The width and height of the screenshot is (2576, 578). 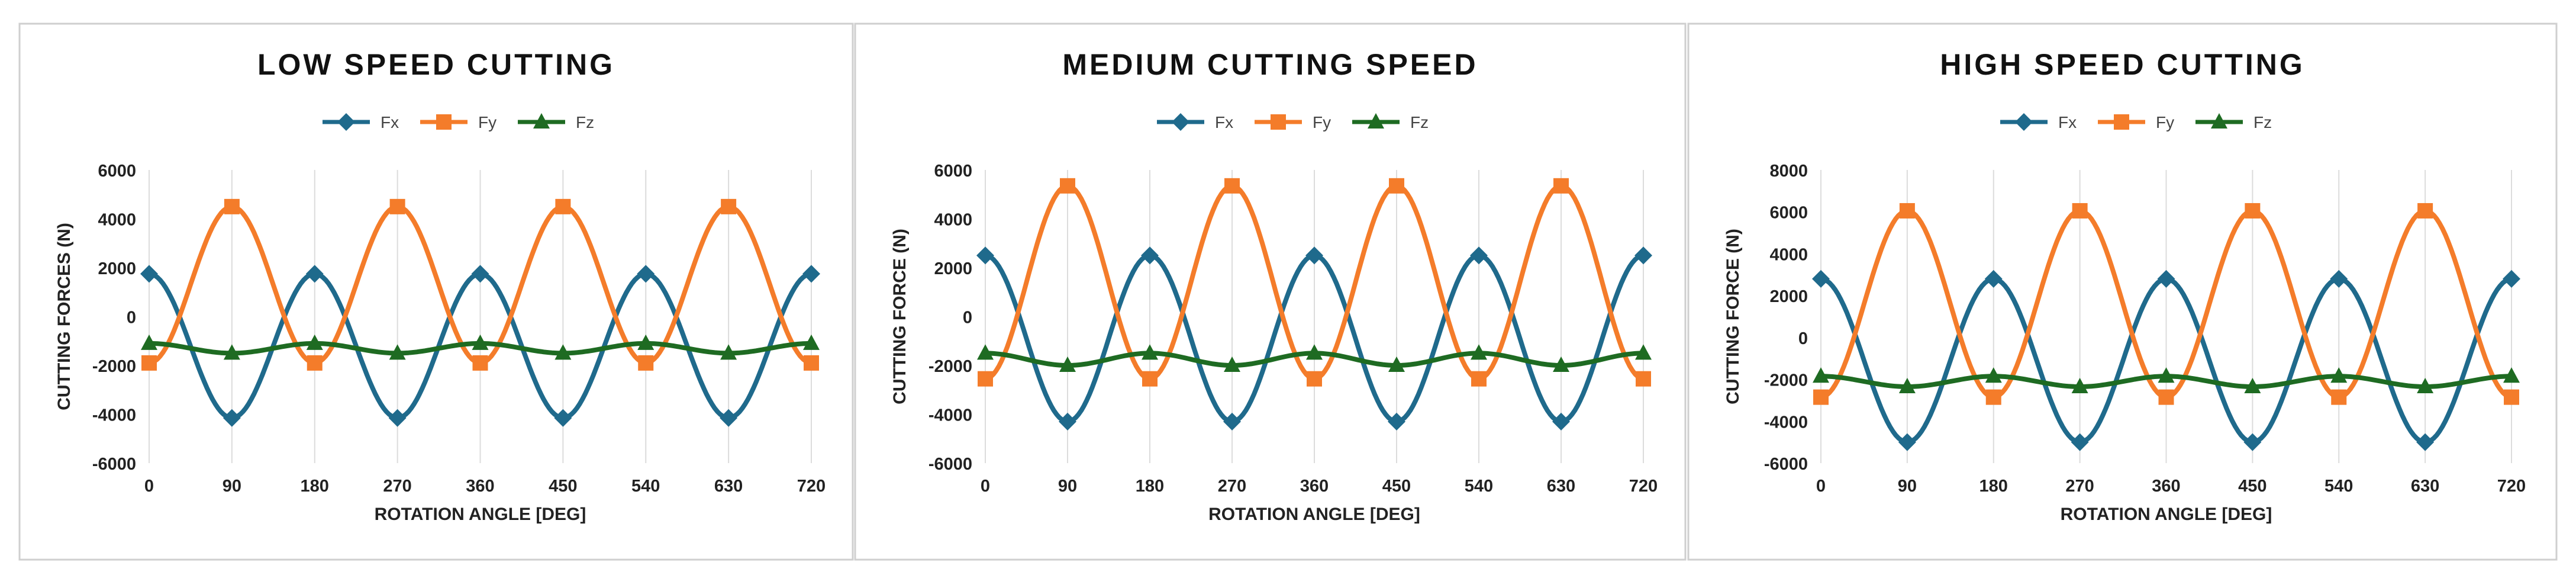 I want to click on x-tick-label: 0, so click(x=985, y=486).